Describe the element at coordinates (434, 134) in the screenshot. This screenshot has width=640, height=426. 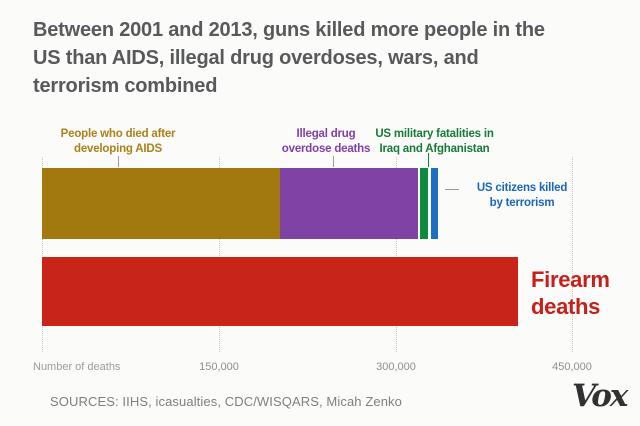
I see `label-military-line1: US military fatalities in` at that location.